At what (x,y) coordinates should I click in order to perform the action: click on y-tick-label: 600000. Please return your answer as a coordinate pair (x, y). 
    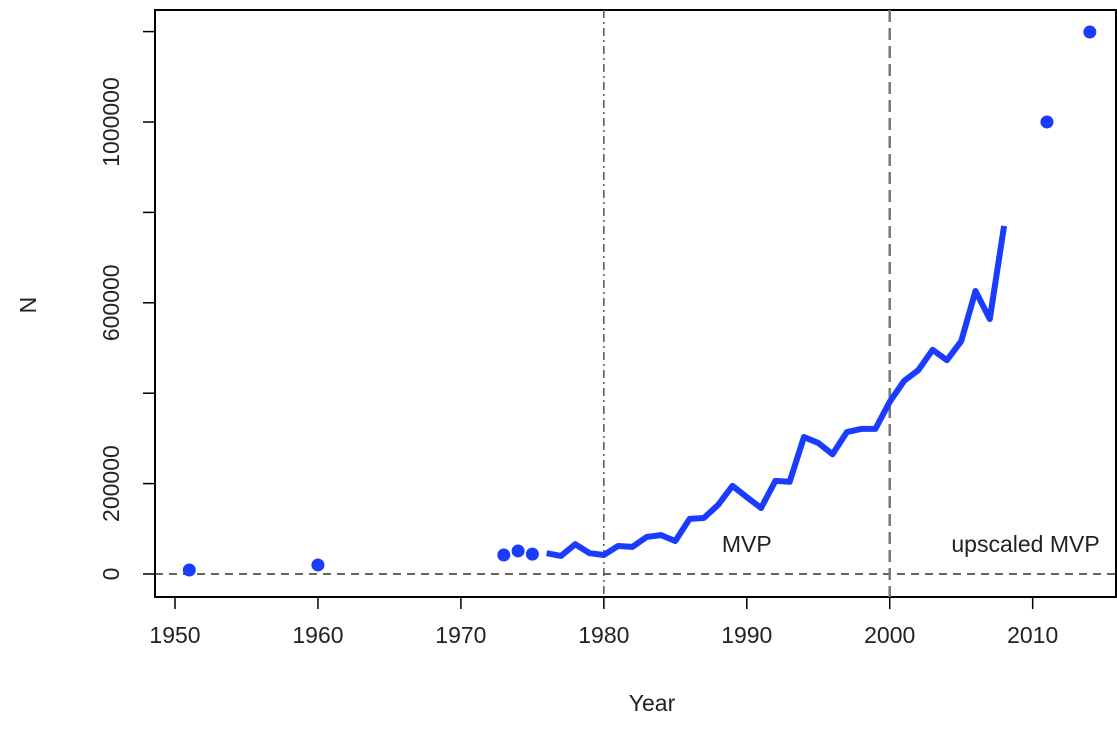
    Looking at the image, I should click on (111, 302).